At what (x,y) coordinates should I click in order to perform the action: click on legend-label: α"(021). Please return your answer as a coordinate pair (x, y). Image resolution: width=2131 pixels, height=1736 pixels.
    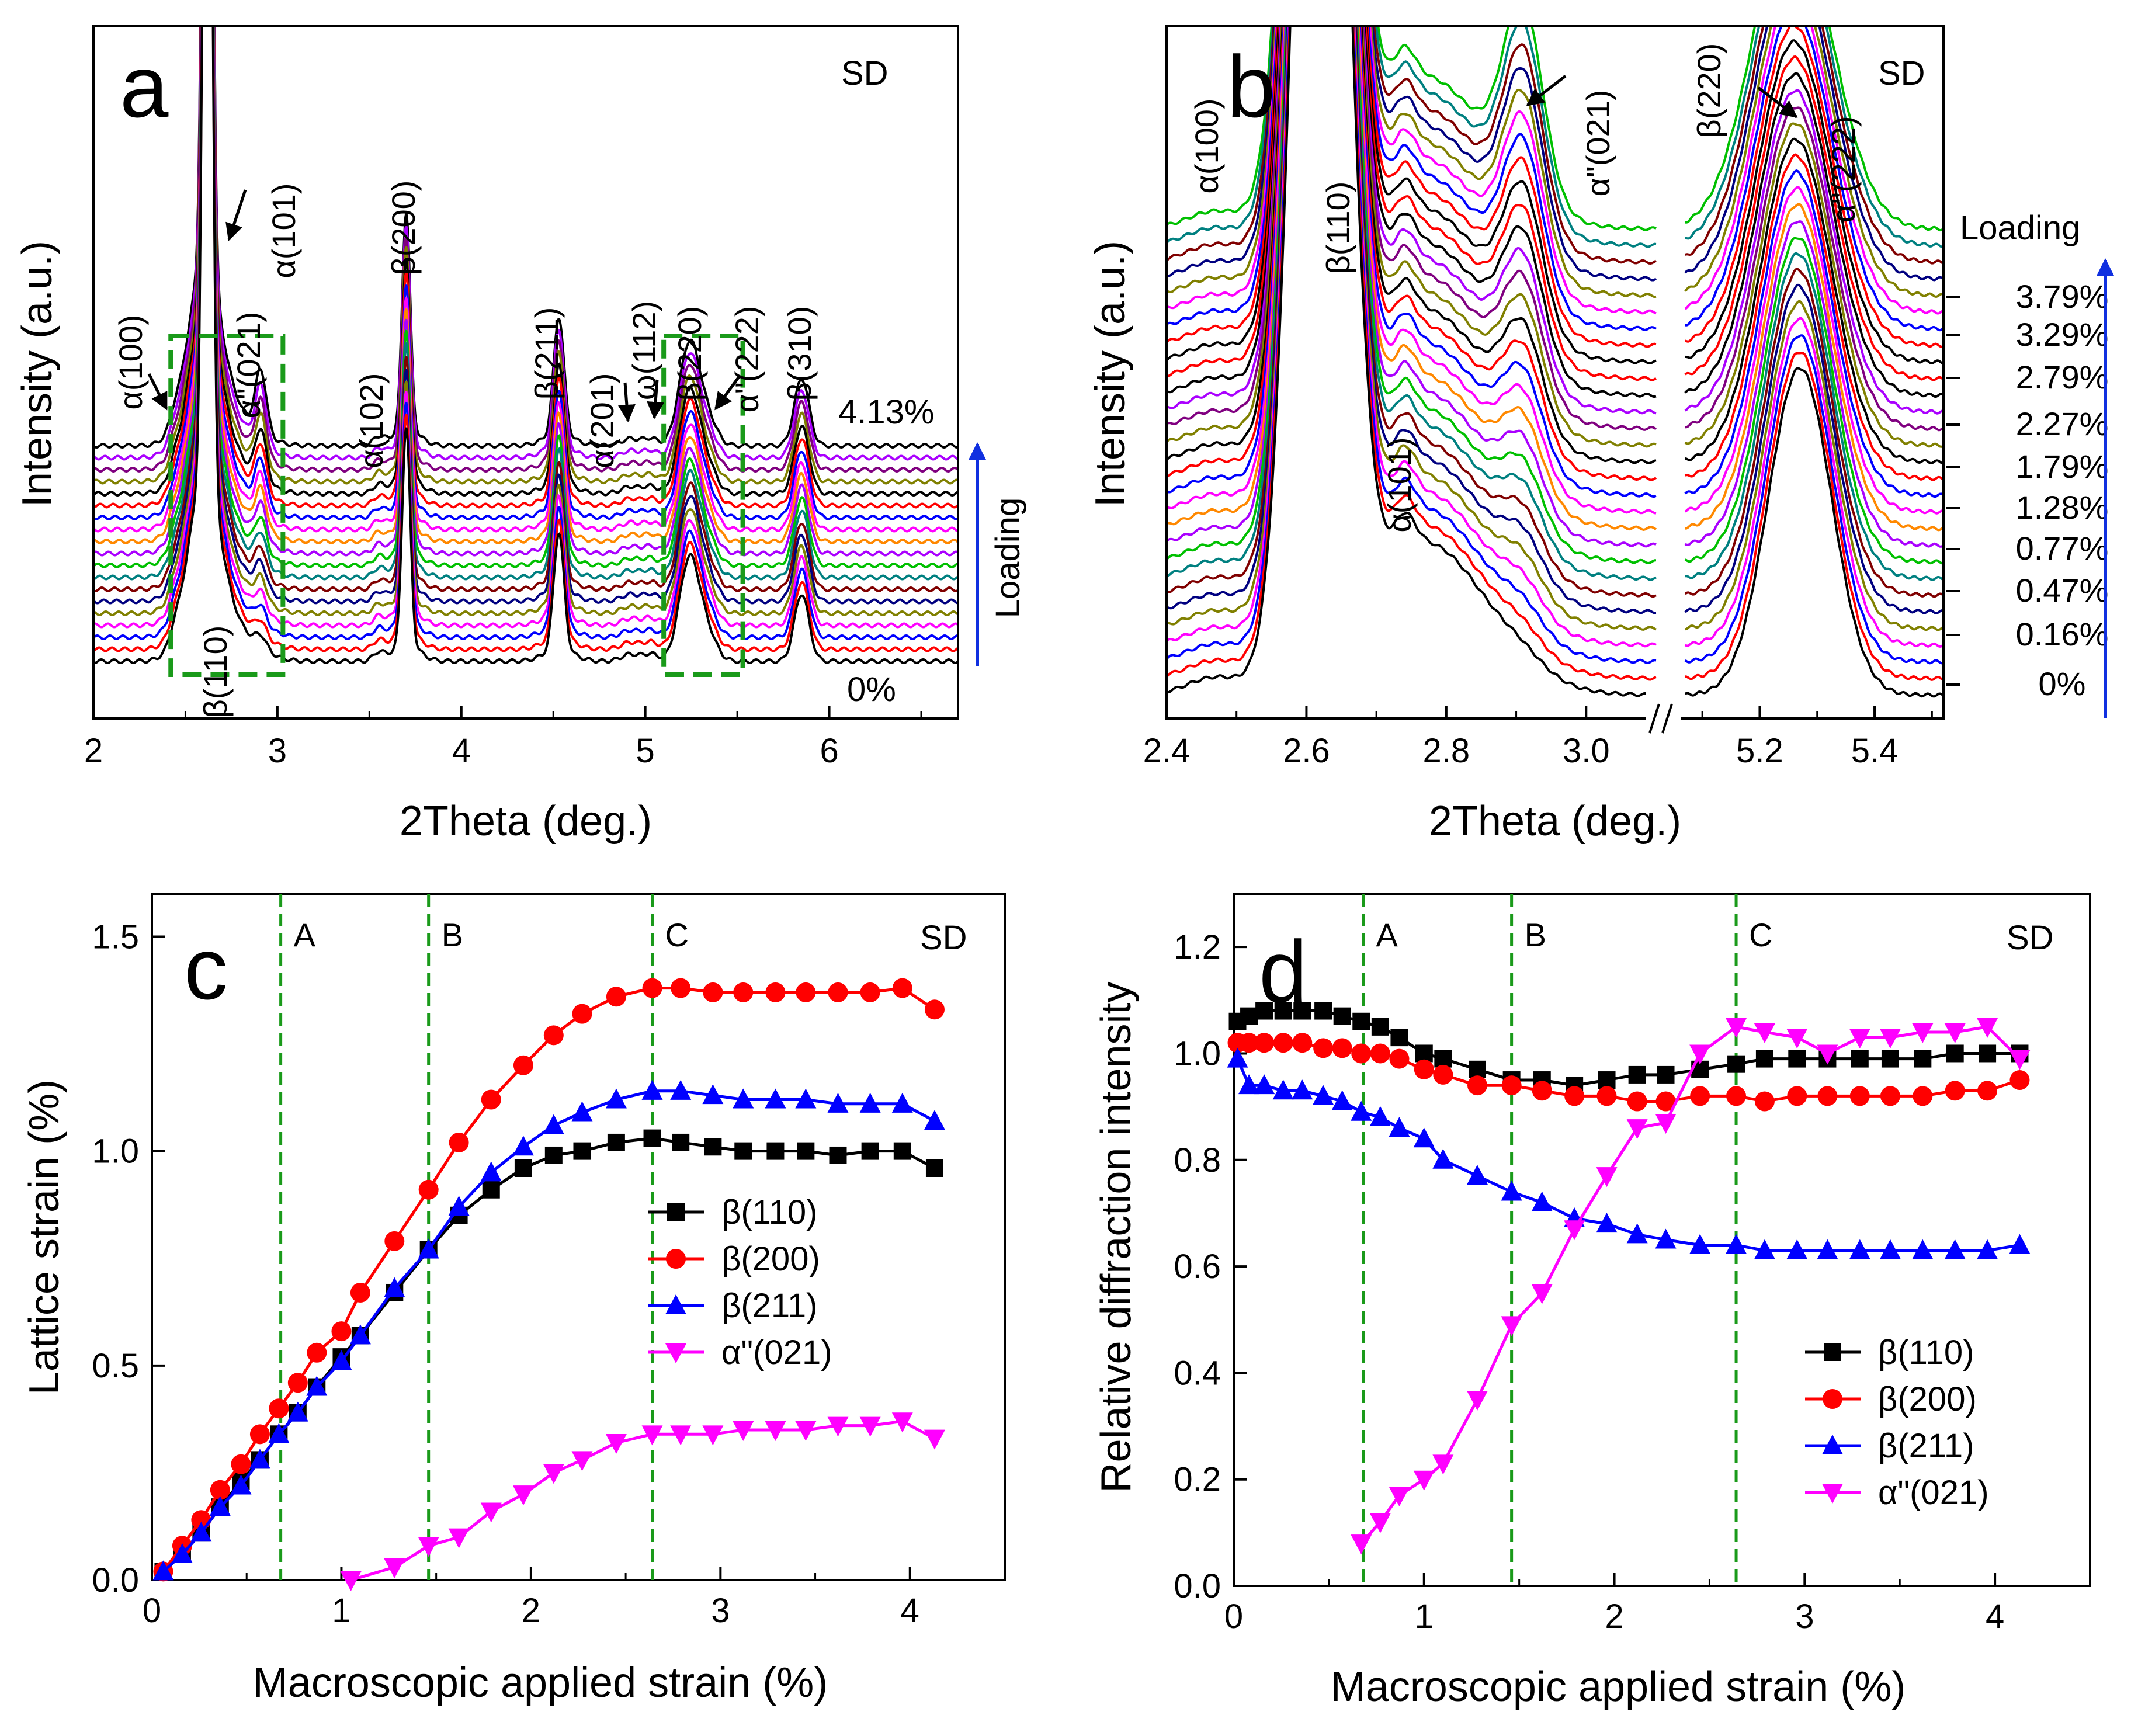
    Looking at the image, I should click on (1933, 1493).